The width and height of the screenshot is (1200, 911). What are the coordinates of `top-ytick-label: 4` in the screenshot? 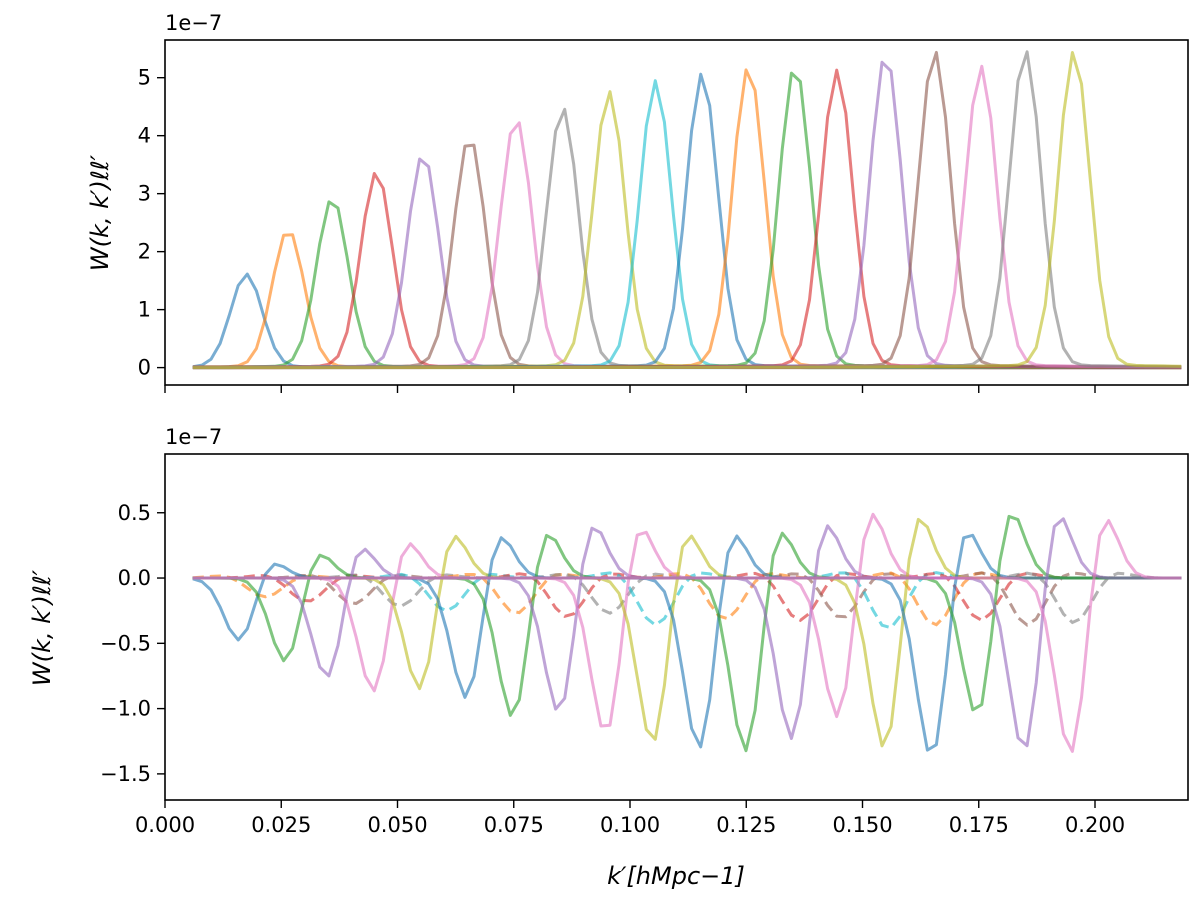 It's located at (144, 136).